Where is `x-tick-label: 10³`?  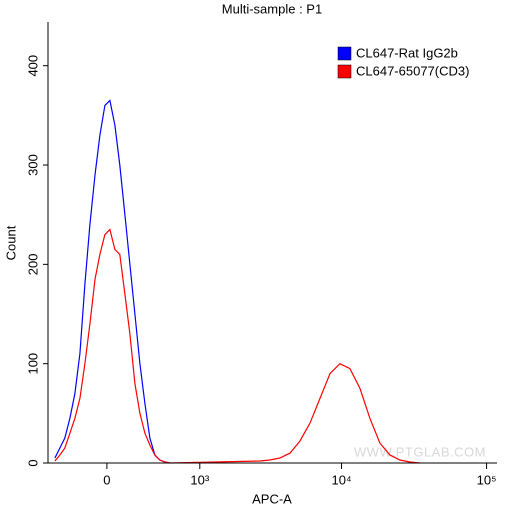
x-tick-label: 10³ is located at coordinates (199, 479).